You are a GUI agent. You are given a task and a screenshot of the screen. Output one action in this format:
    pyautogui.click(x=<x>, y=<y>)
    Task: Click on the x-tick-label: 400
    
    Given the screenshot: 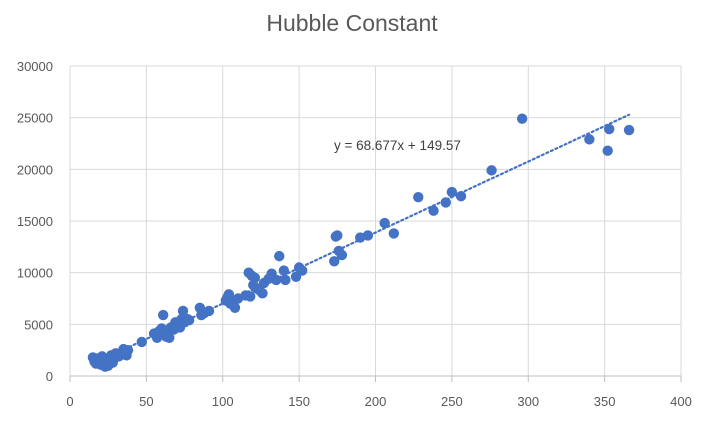 What is the action you would take?
    pyautogui.click(x=681, y=401)
    